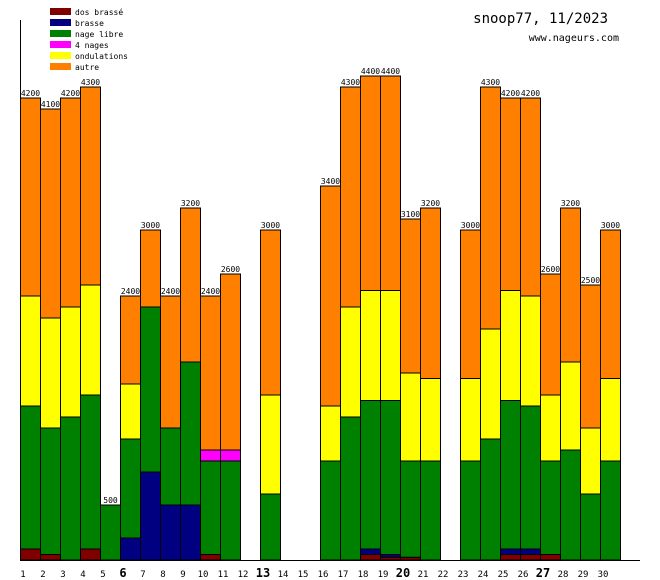 The height and width of the screenshot is (580, 660). What do you see at coordinates (130, 291) in the screenshot?
I see `total-label: 2400` at bounding box center [130, 291].